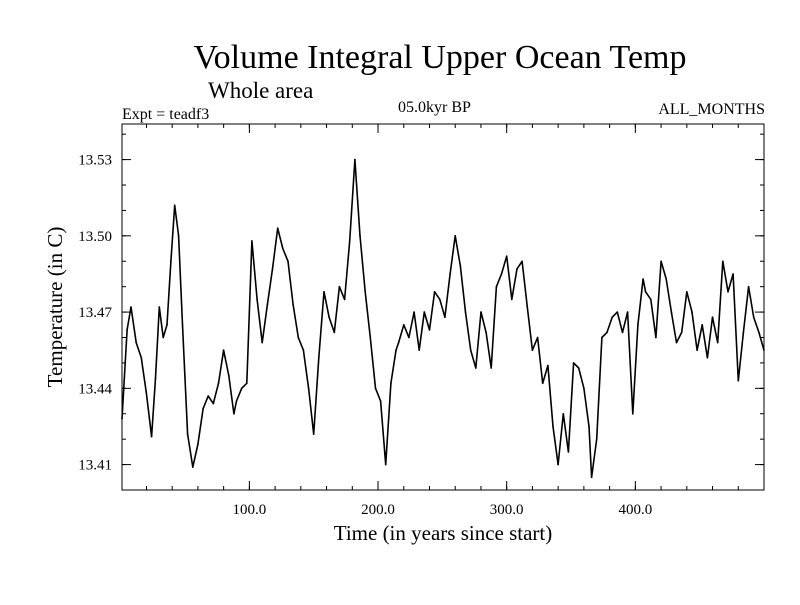 Image resolution: width=800 pixels, height=605 pixels. Describe the element at coordinates (440, 57) in the screenshot. I see `chart-title: Volume Integral Upper Ocean Temp` at that location.